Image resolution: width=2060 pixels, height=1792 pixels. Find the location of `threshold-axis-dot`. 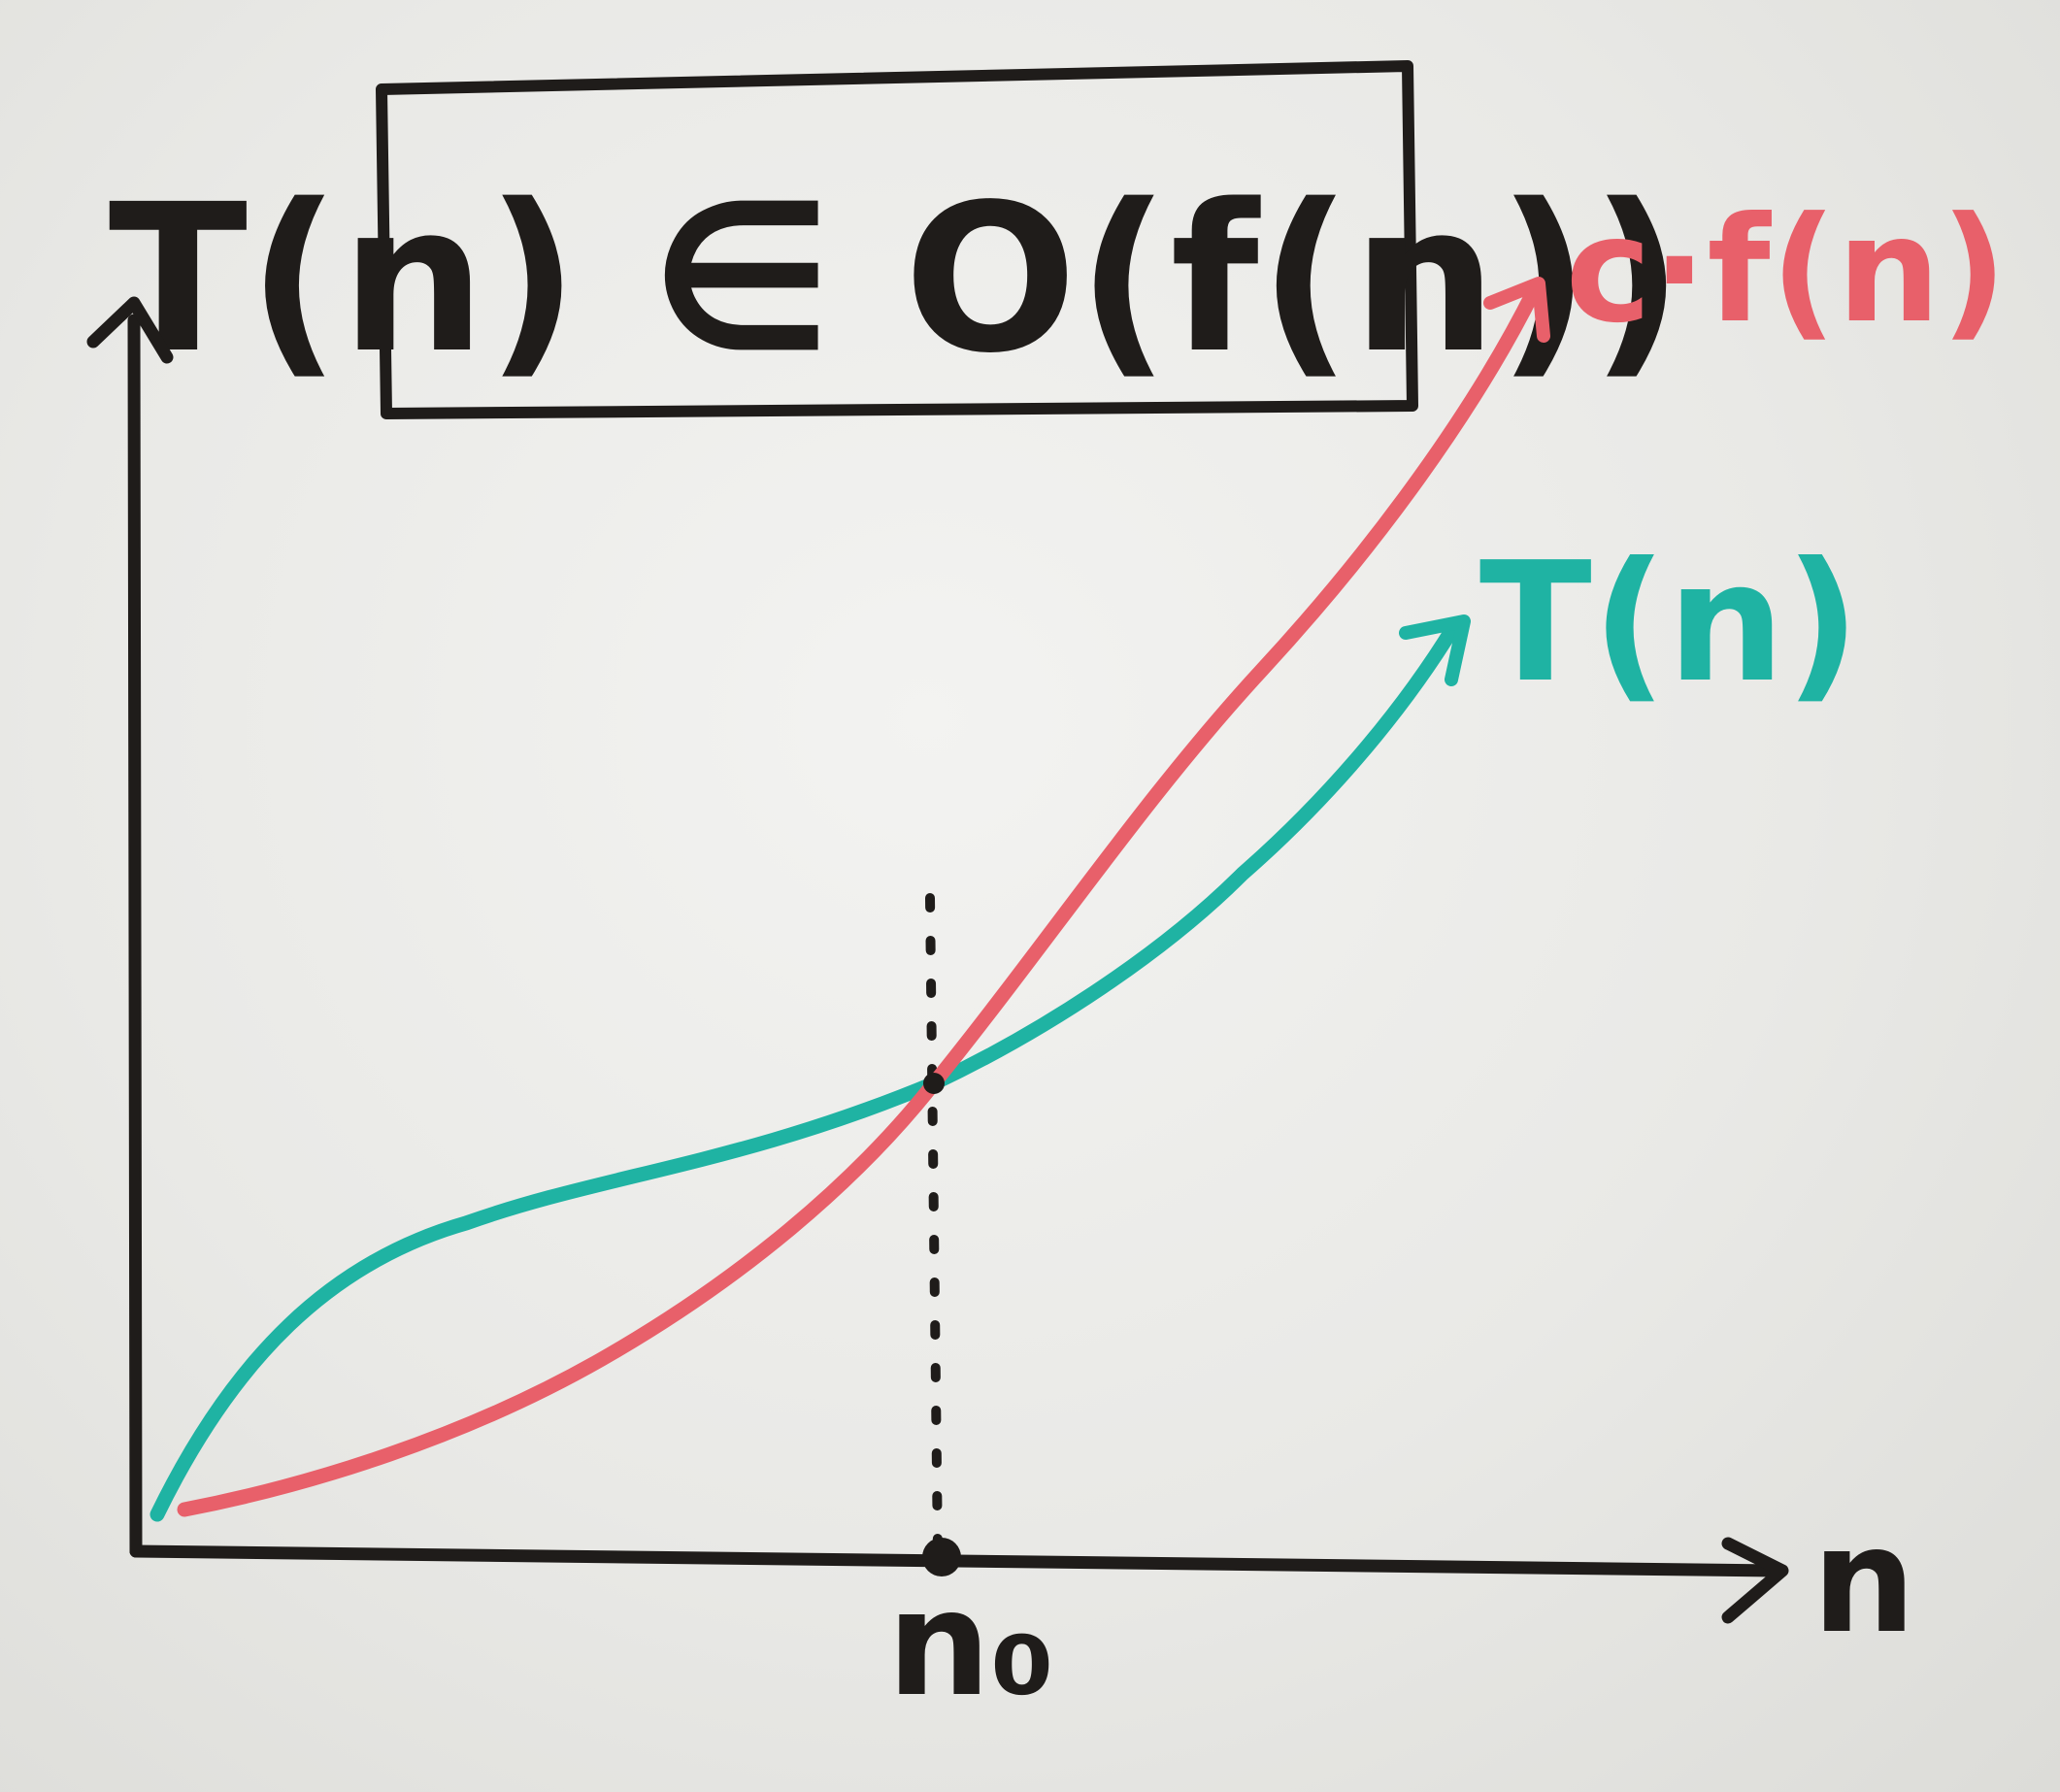

threshold-axis-dot is located at coordinates (941, 1557).